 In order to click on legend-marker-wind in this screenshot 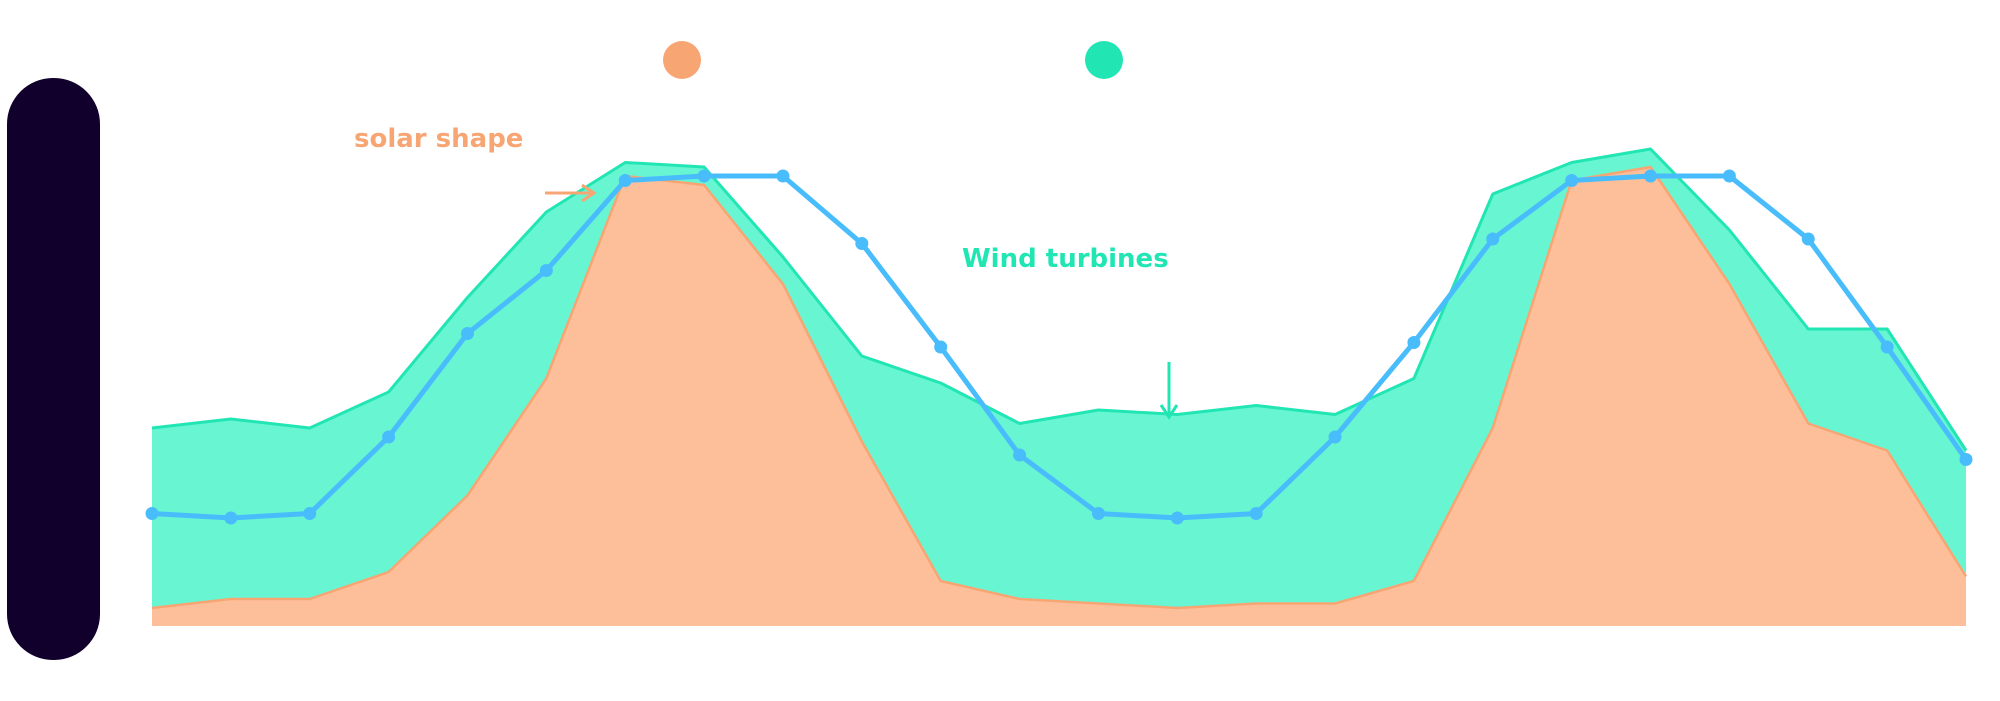, I will do `click(1104, 60)`.